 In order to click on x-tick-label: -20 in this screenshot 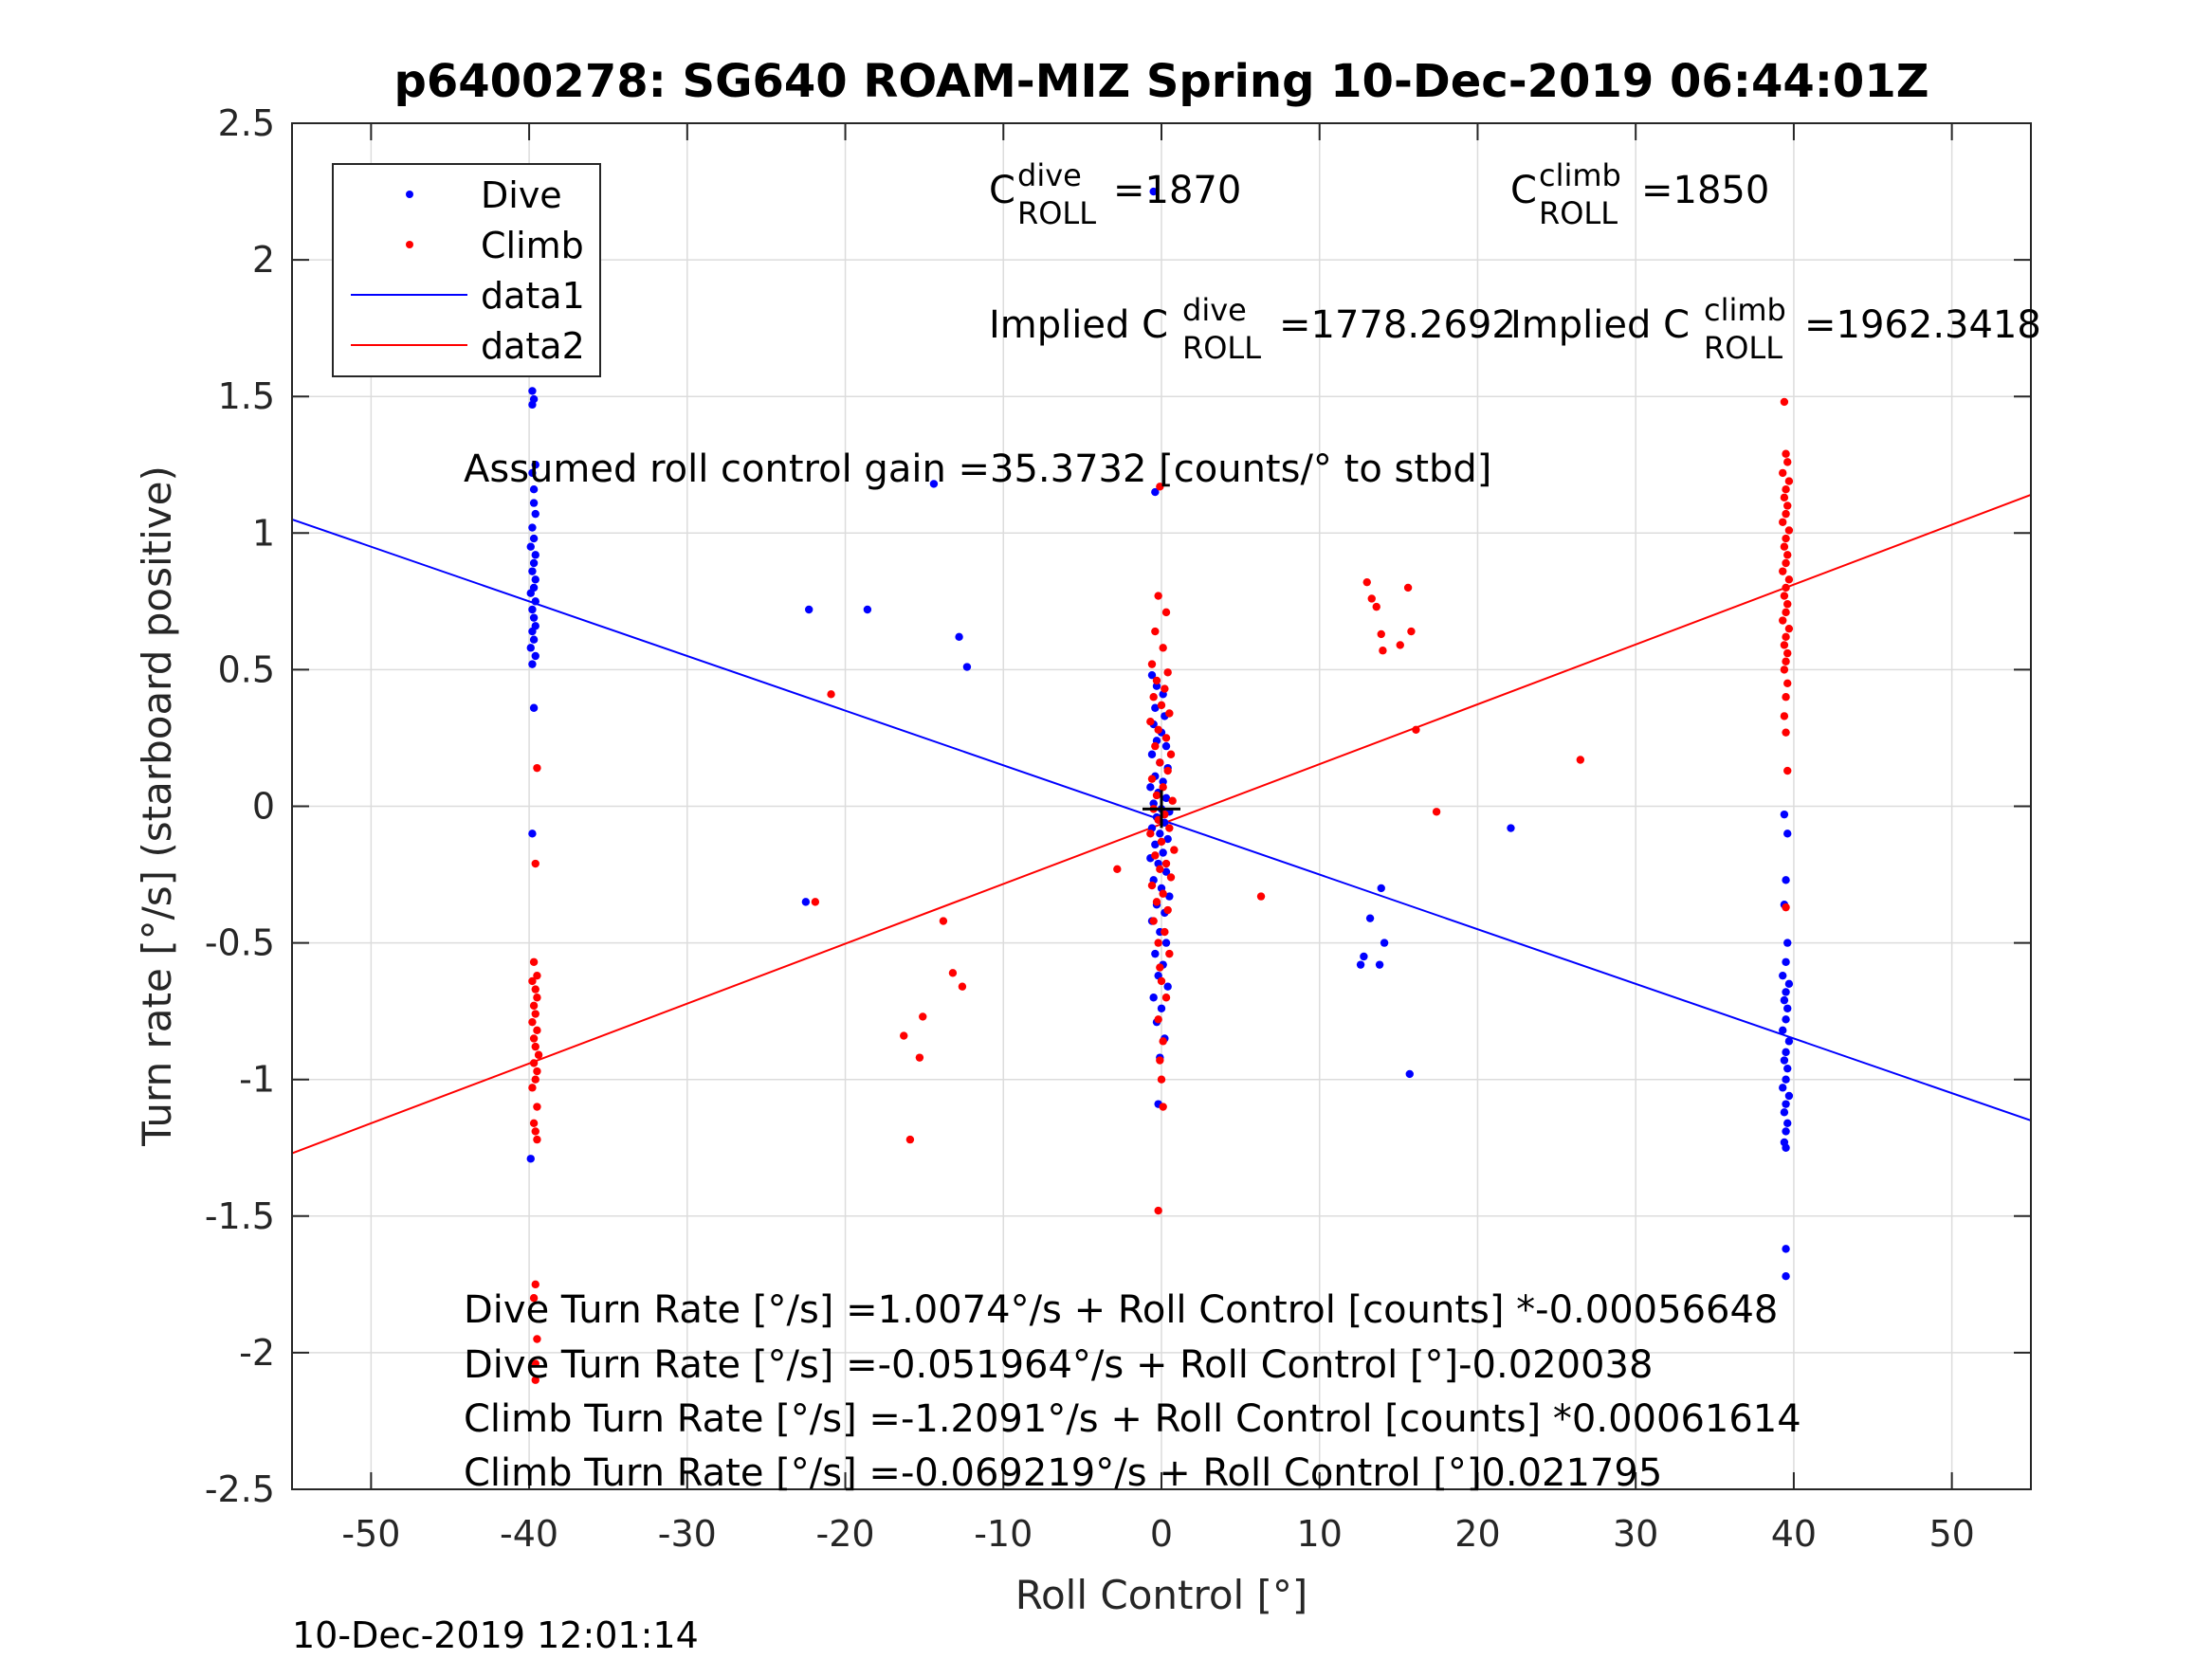, I will do `click(845, 1534)`.